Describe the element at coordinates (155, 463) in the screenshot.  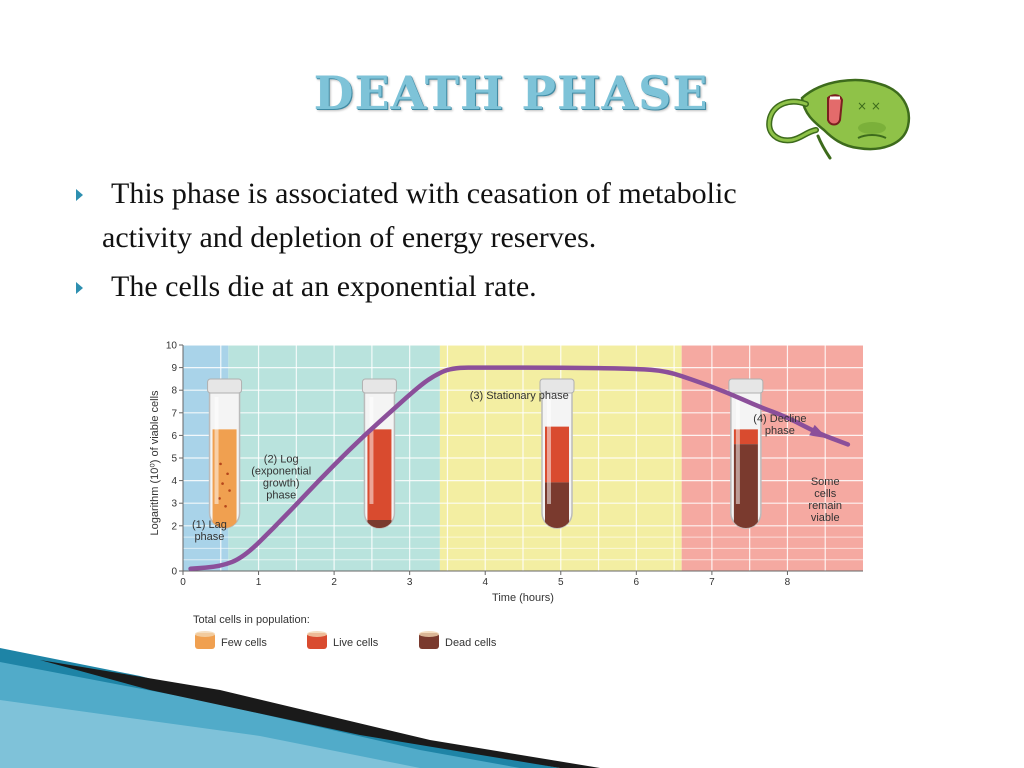
I see `y-axis-label: Logarithm (10⁰) of viable cells` at that location.